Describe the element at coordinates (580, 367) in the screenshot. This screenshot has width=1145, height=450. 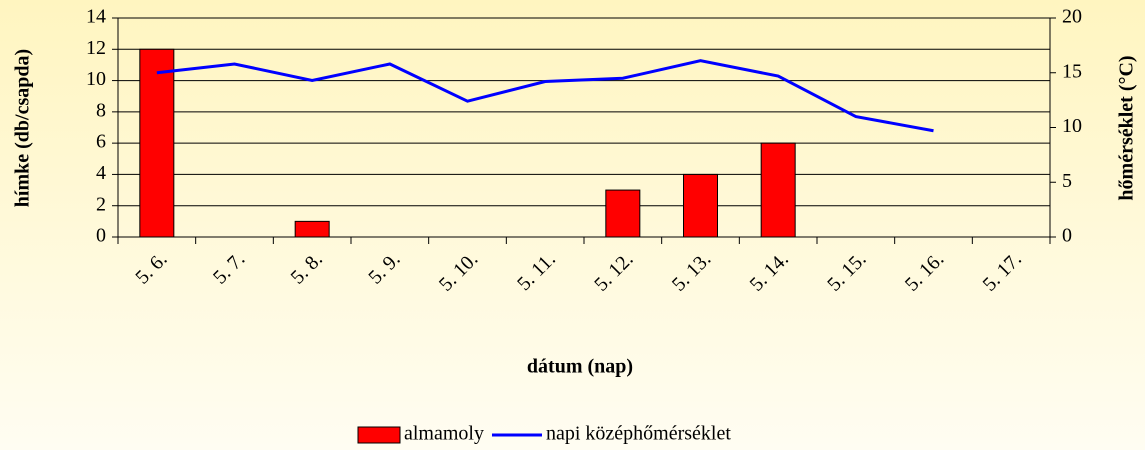
I see `x-axis-title: dátum (nap)` at that location.